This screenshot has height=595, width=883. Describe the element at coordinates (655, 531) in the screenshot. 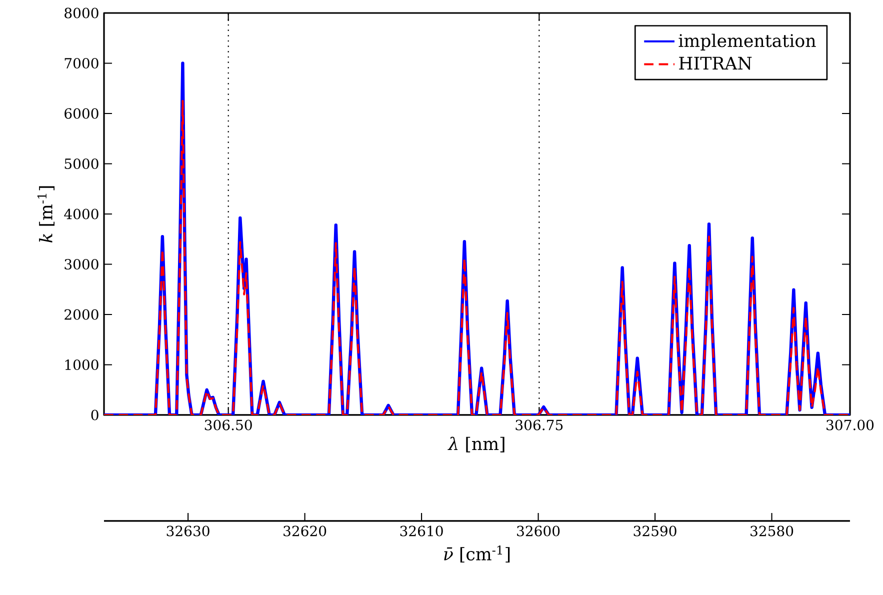

I see `x2-tick-label: 32590` at that location.